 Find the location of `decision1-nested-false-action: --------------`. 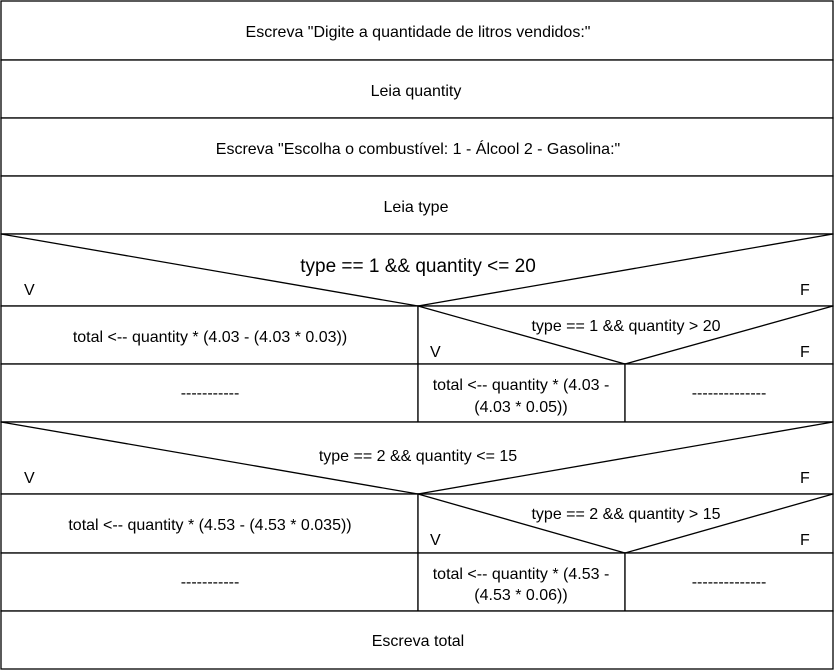

decision1-nested-false-action: -------------- is located at coordinates (729, 393).